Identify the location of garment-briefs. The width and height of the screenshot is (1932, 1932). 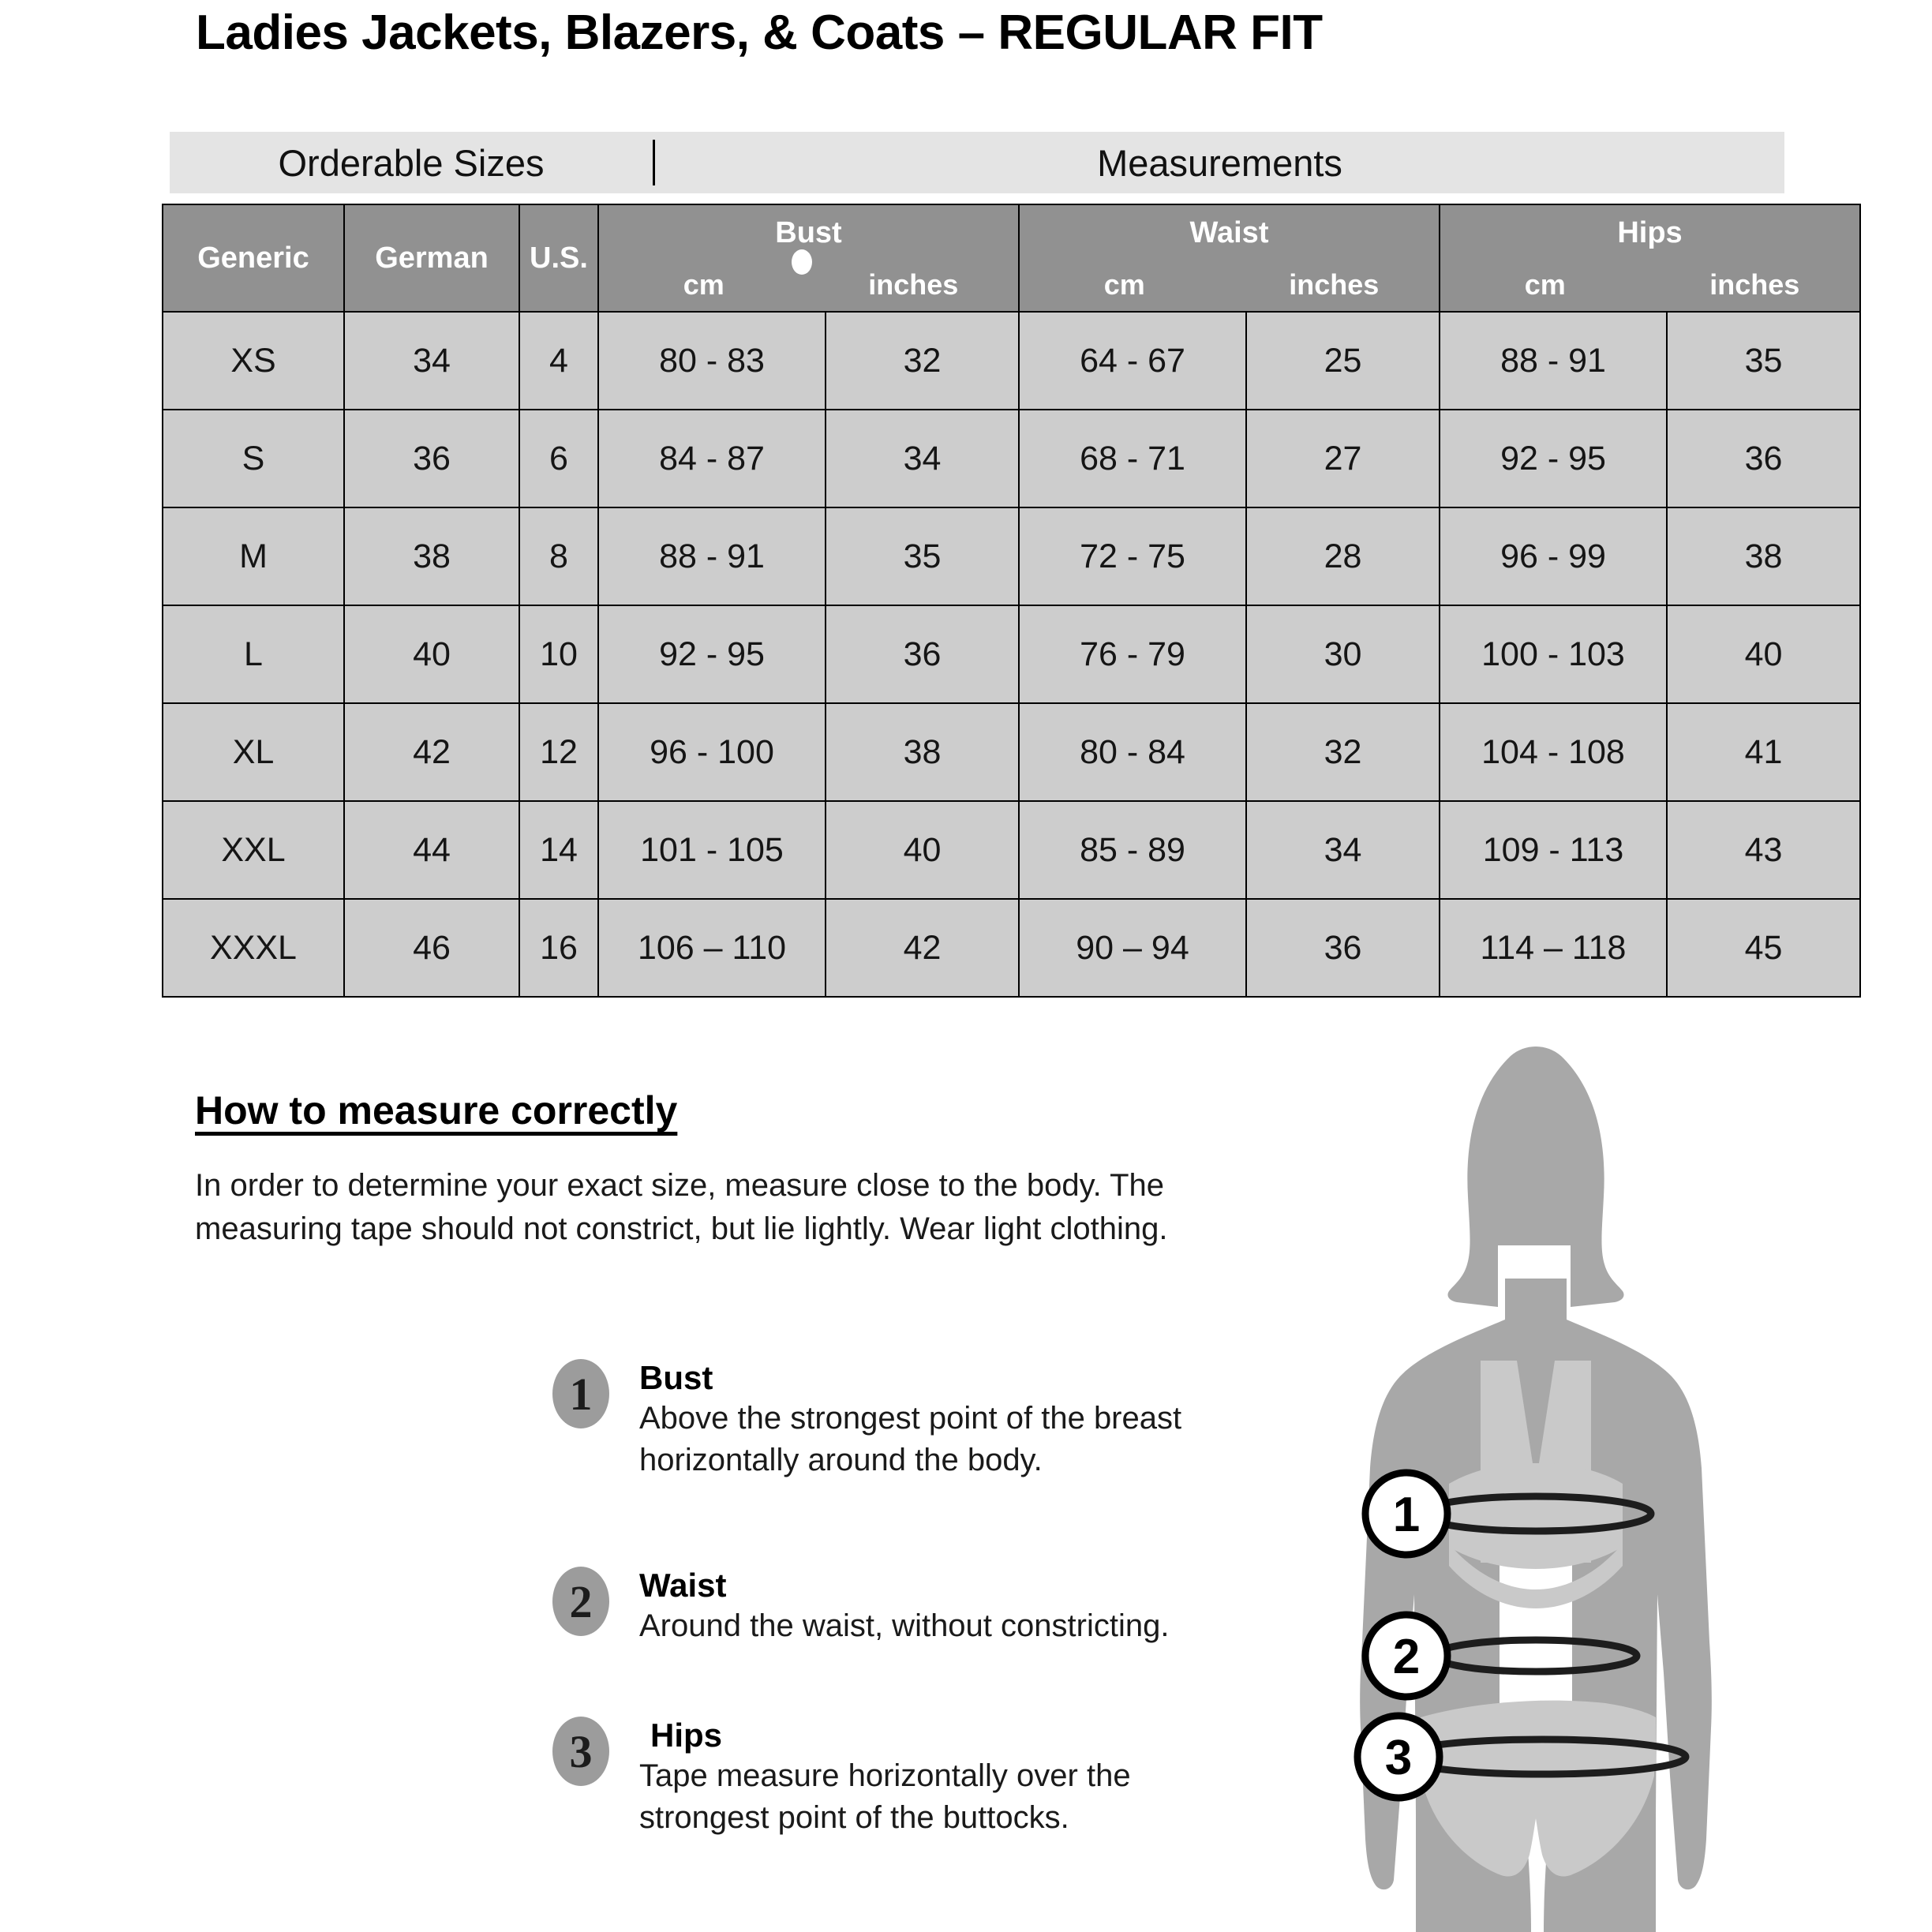
(1538, 1788).